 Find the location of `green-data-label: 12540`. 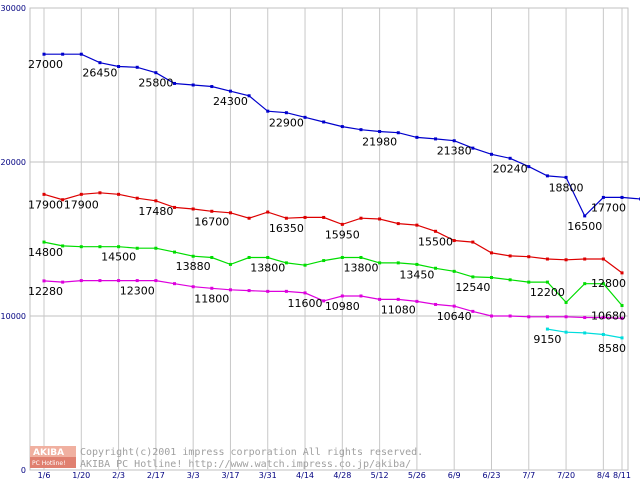

green-data-label: 12540 is located at coordinates (472, 287).